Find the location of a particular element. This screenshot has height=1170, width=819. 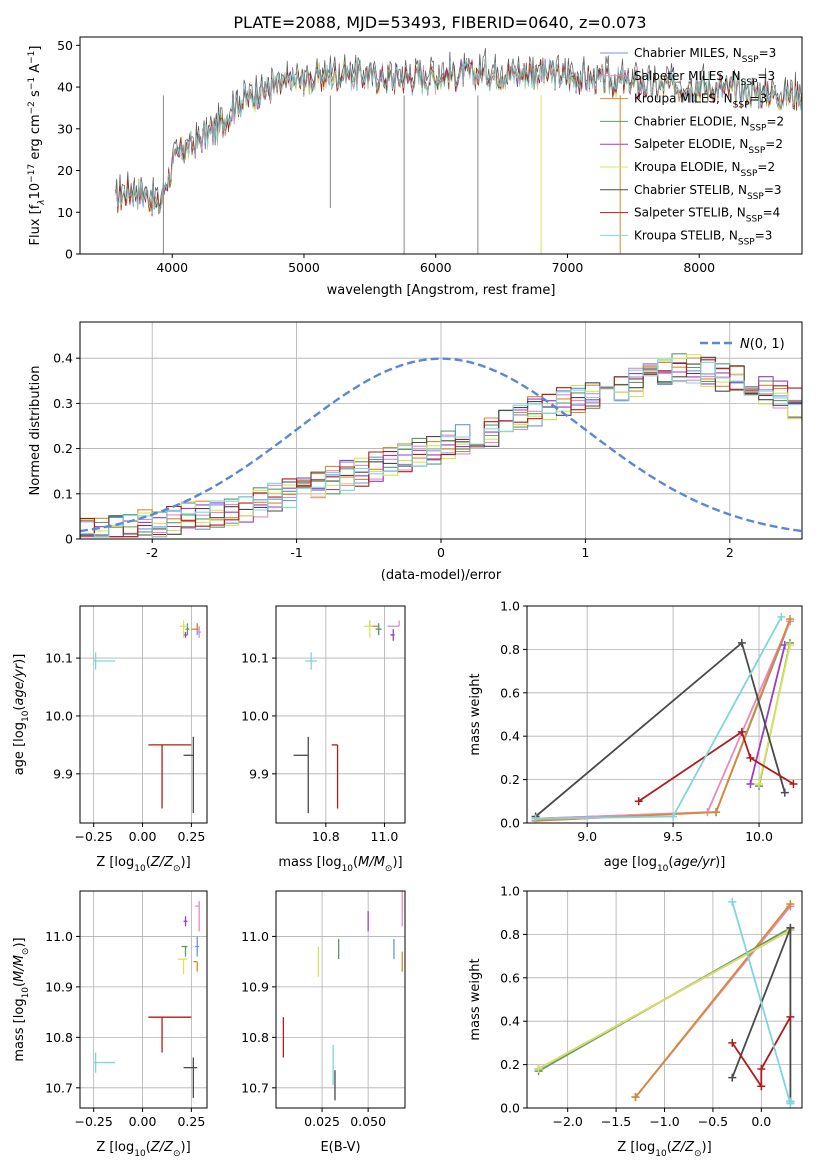

gaussian-curve is located at coordinates (441, 445).